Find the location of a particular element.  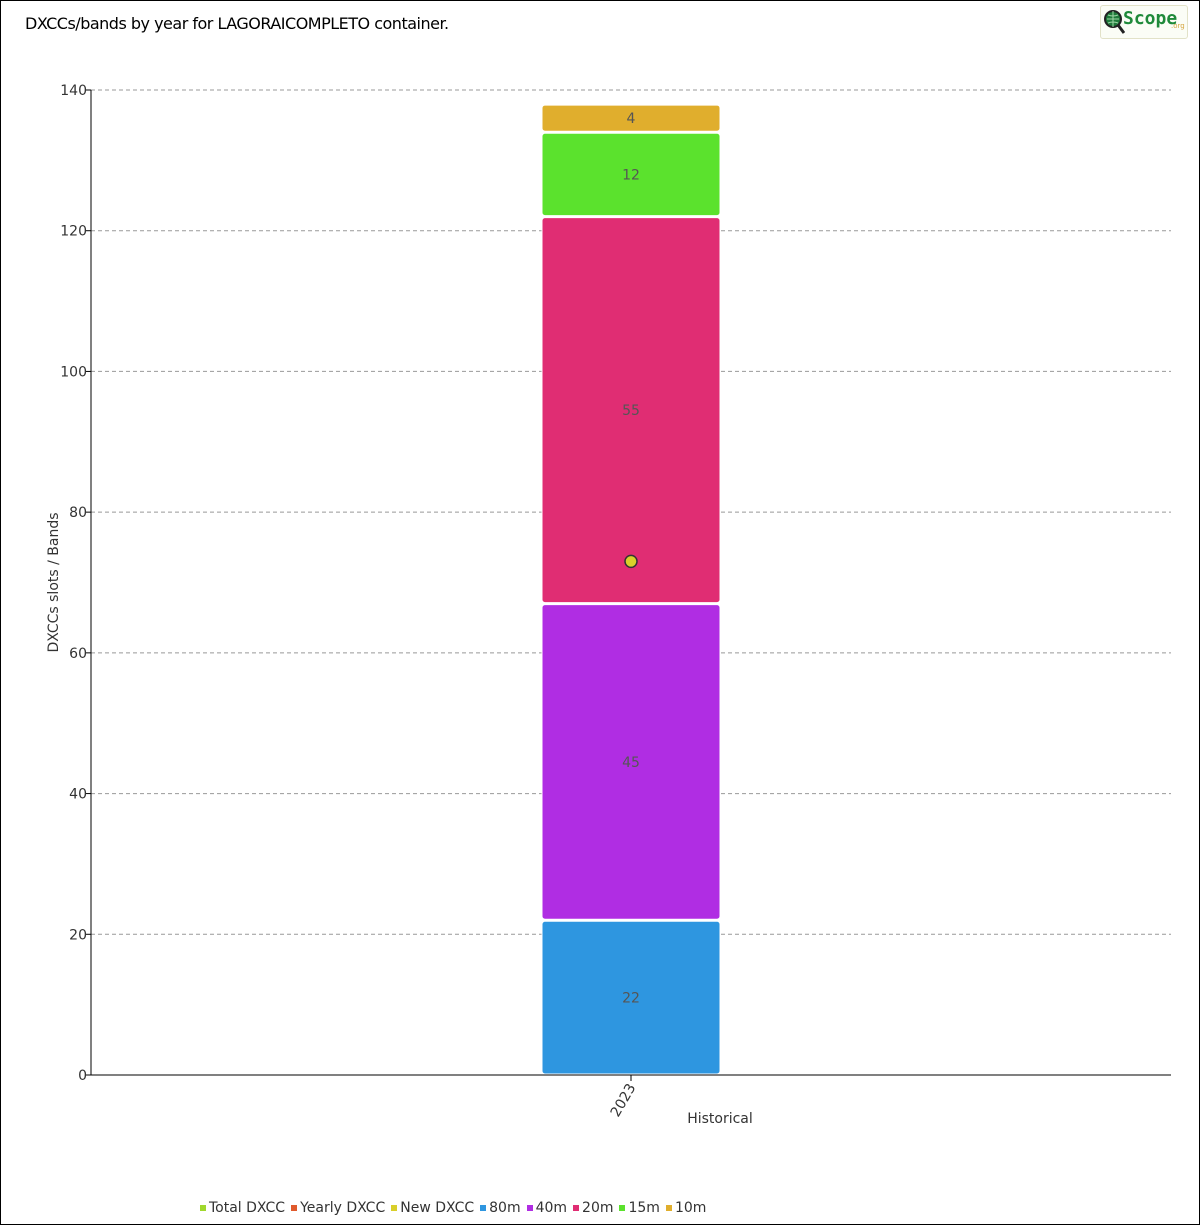

data-label-40m: 45 is located at coordinates (631, 763).